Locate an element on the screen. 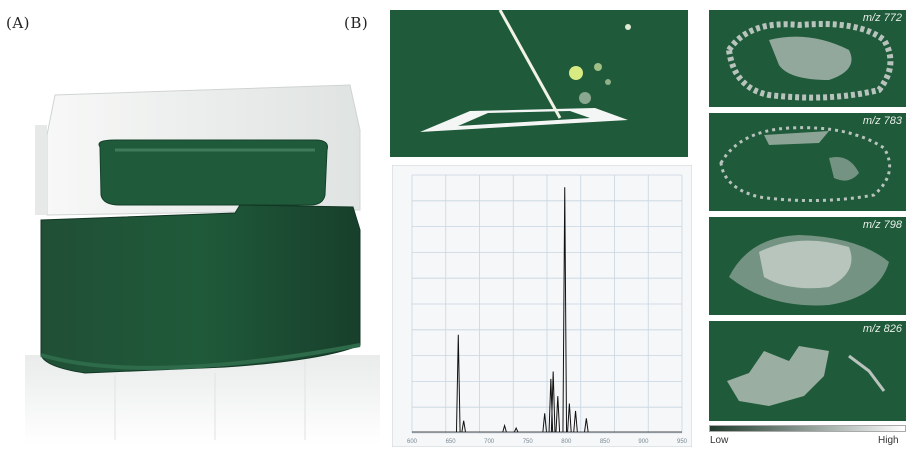 This screenshot has height=450, width=906. sample-window is located at coordinates (213, 172).